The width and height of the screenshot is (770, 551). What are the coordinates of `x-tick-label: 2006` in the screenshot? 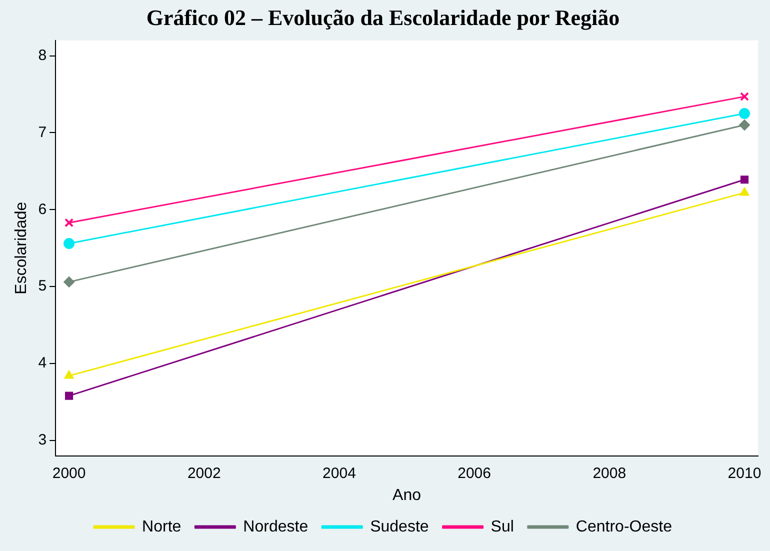 It's located at (475, 473).